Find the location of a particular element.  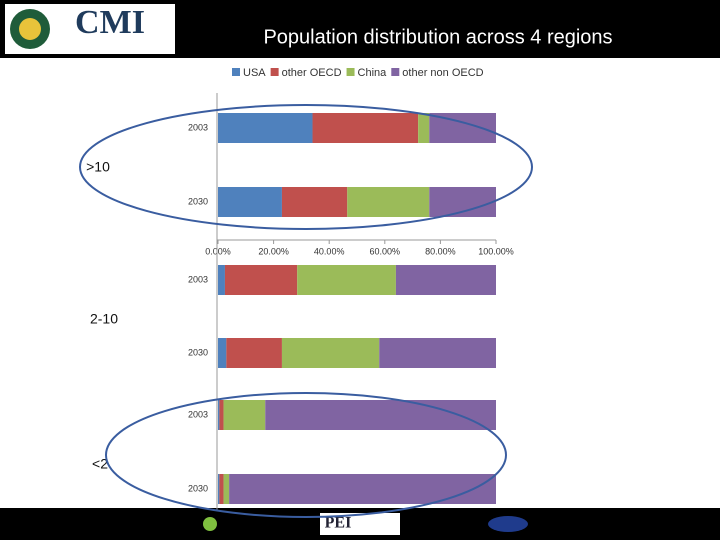

x-tick-label: 100.00% is located at coordinates (496, 251).